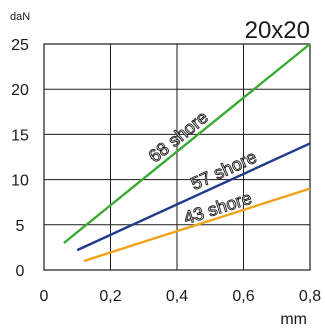 The height and width of the screenshot is (331, 325). I want to click on chart-title: 20x20, so click(277, 30).